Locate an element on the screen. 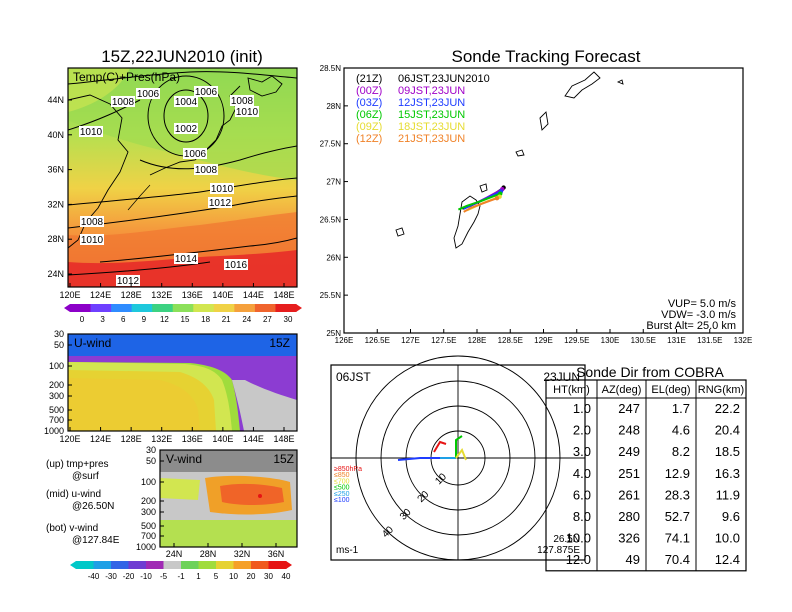 Image resolution: width=792 pixels, height=612 pixels. isobar-label: 1002 is located at coordinates (186, 129).